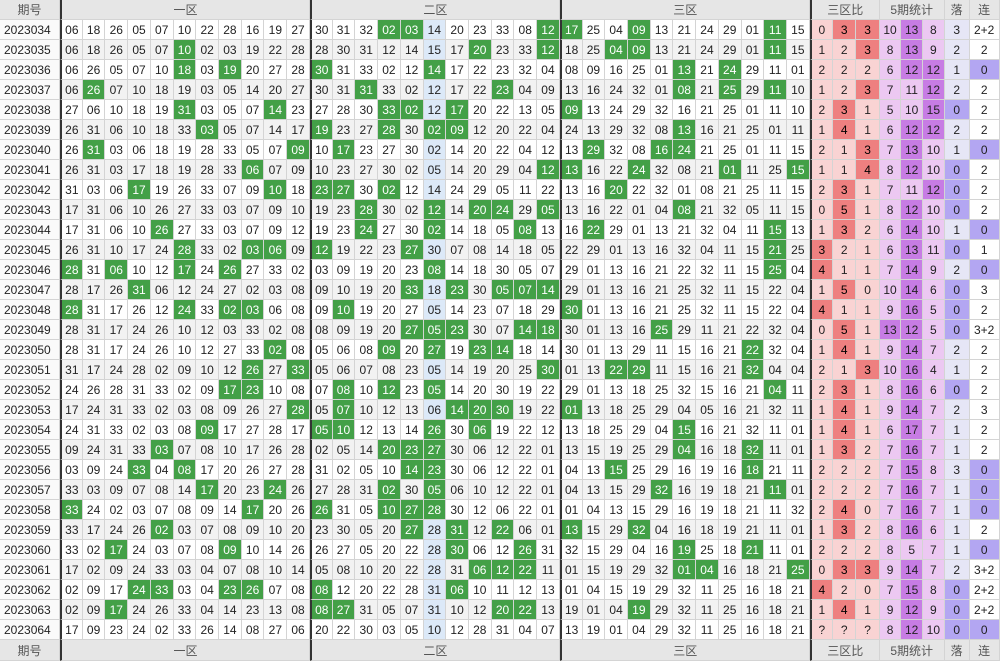 Image resolution: width=1000 pixels, height=661 pixels. I want to click on ball-cell: 05, so click(503, 190).